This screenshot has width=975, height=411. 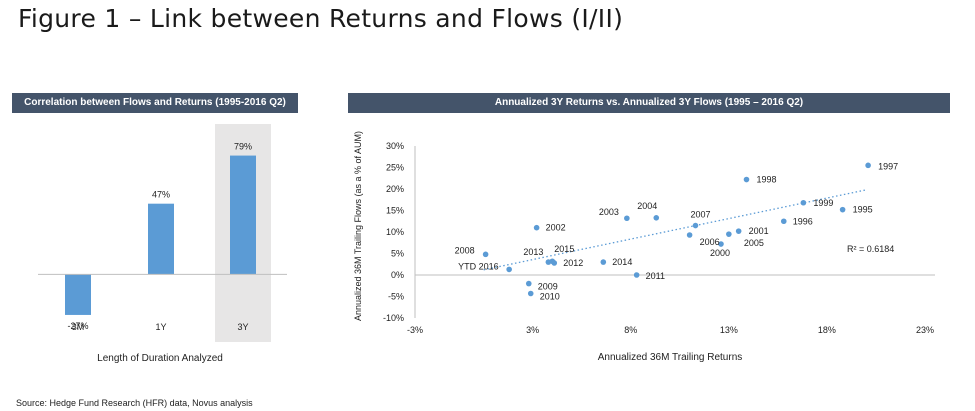 What do you see at coordinates (396, 297) in the screenshot?
I see `y-tick-label: -5%` at bounding box center [396, 297].